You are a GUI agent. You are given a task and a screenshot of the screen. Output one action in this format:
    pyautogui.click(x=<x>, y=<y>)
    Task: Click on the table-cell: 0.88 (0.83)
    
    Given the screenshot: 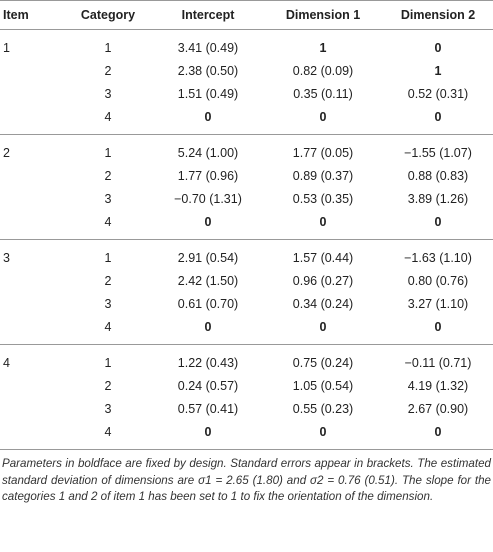 What is the action you would take?
    pyautogui.click(x=438, y=175)
    